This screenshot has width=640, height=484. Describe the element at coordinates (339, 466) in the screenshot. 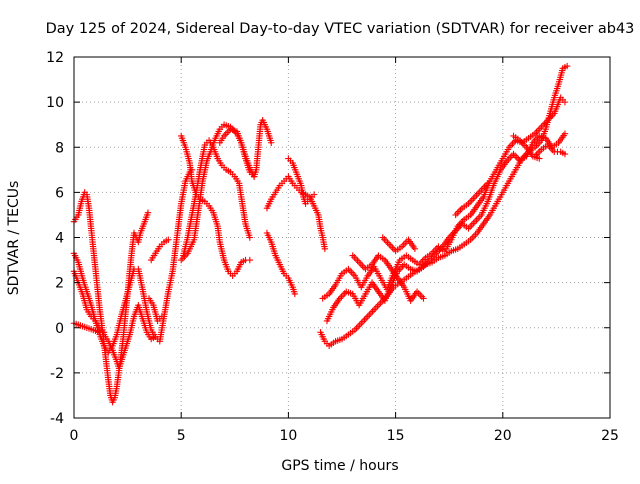

I see `x-axis-label: GPS time / hours` at that location.